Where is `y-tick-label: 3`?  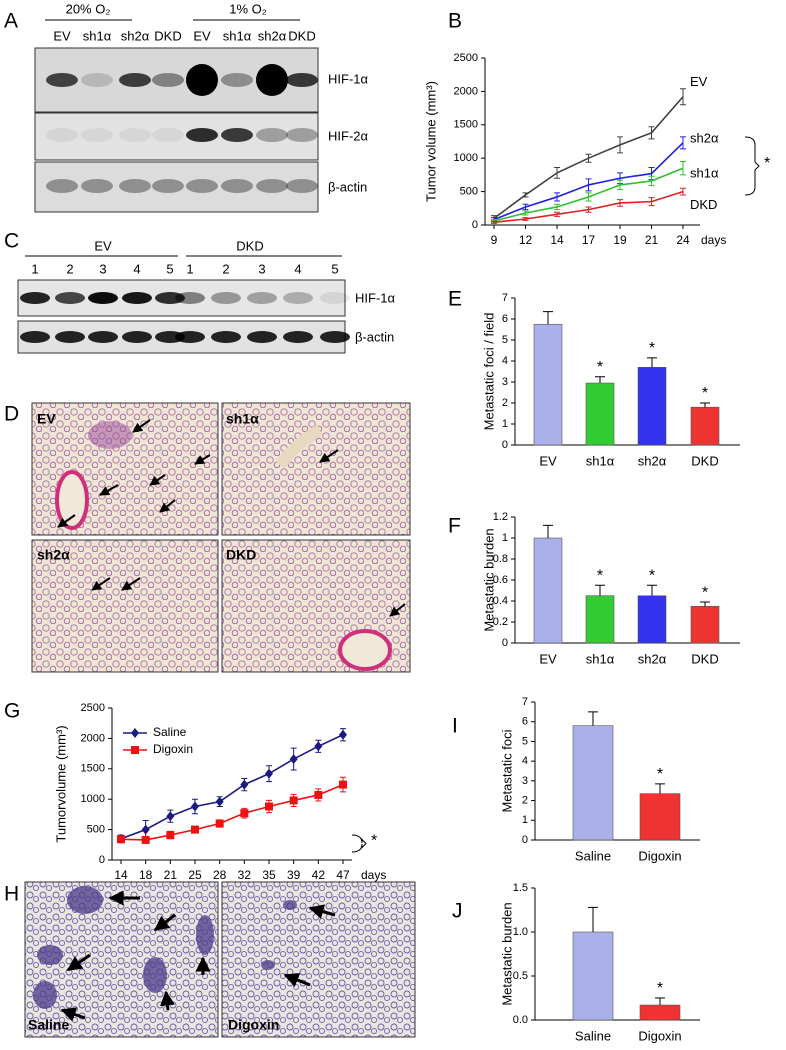
y-tick-label: 3 is located at coordinates (505, 382).